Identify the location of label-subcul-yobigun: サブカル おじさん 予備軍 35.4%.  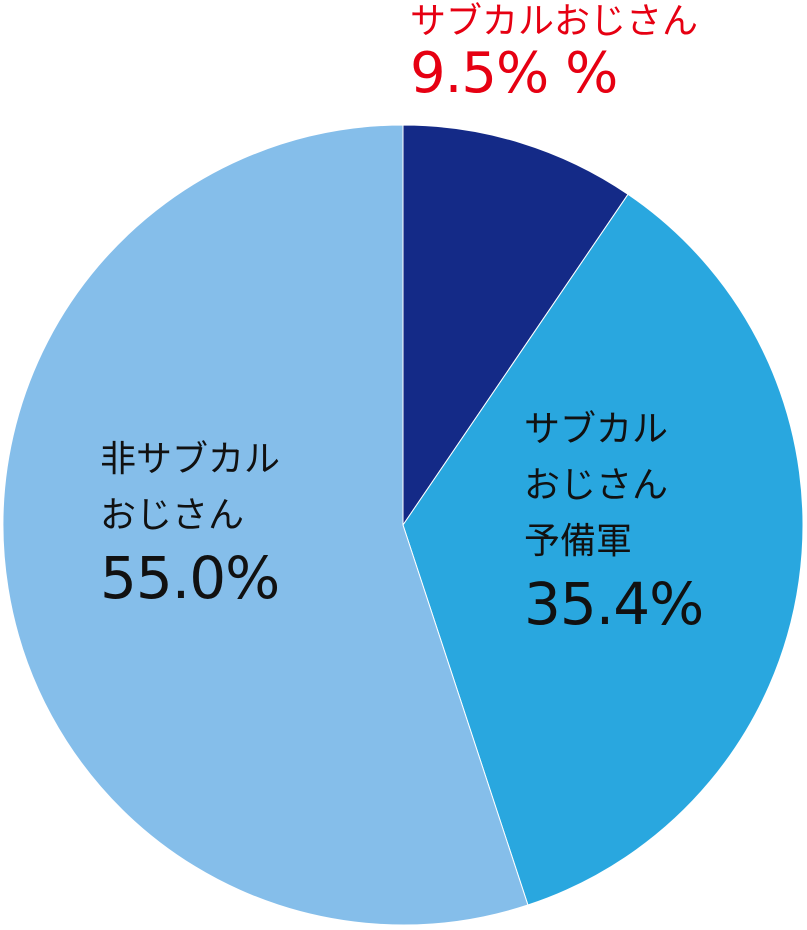
(614, 520).